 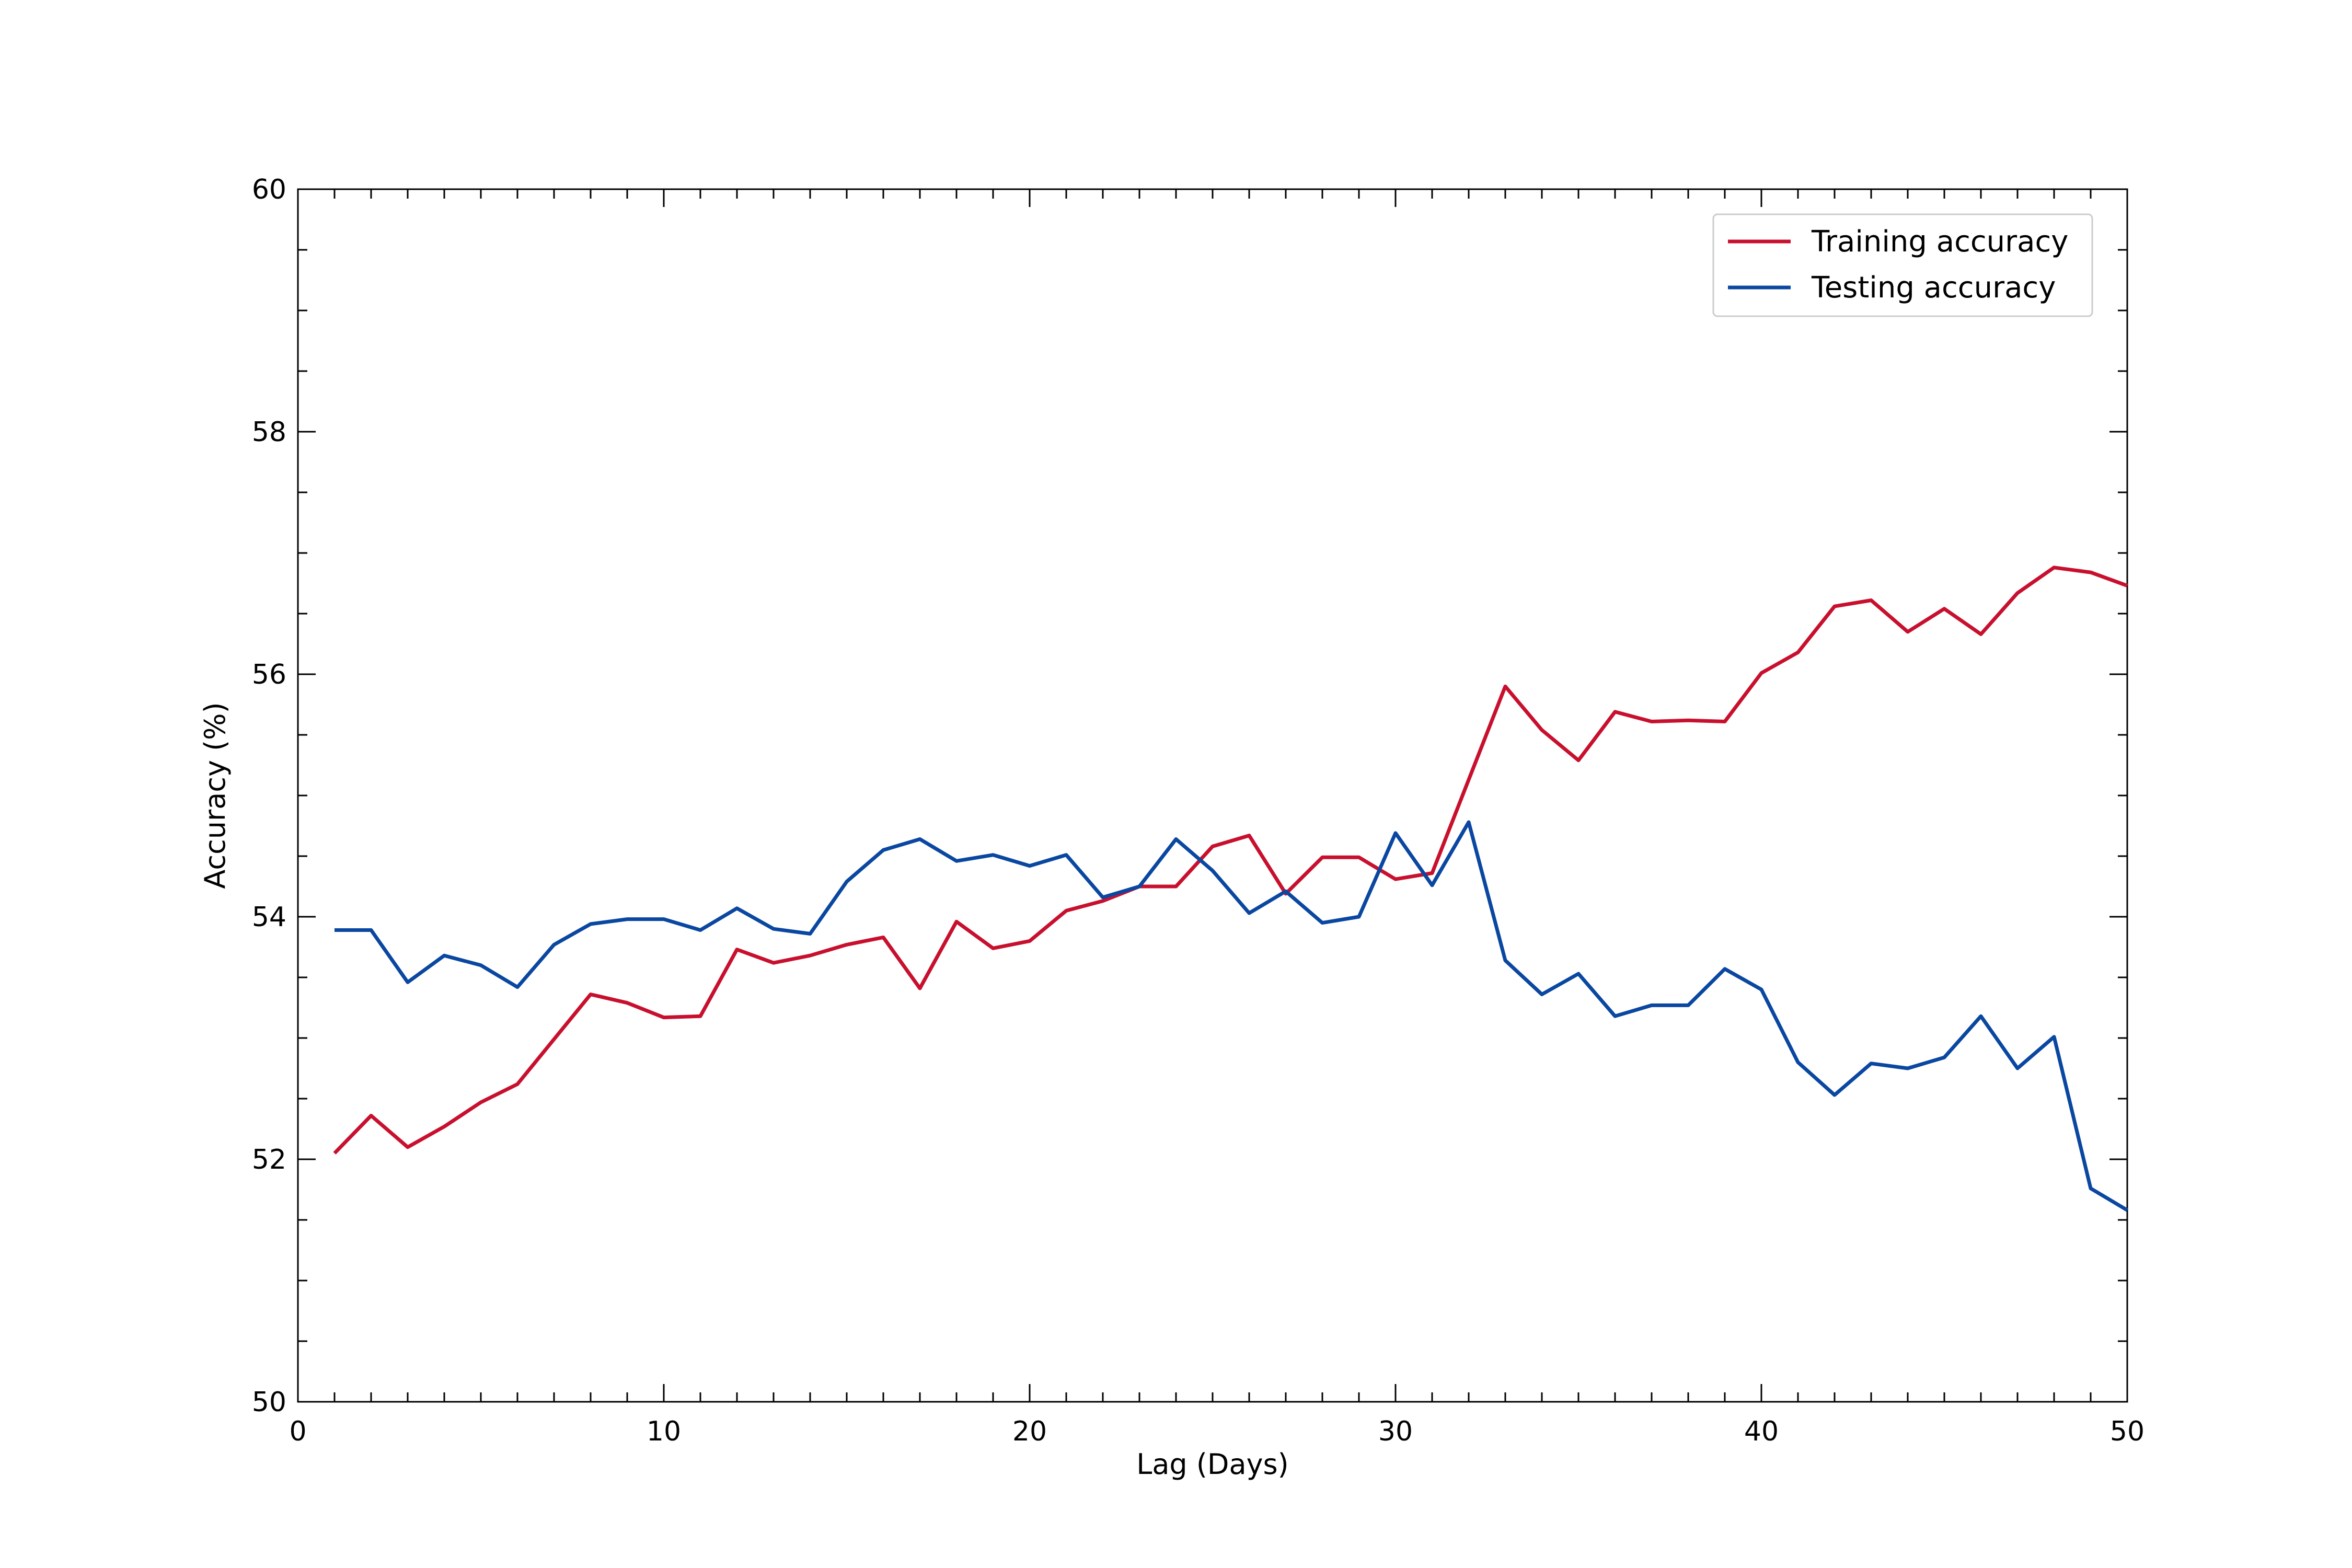 I want to click on y-tick-label: 50, so click(x=269, y=1402).